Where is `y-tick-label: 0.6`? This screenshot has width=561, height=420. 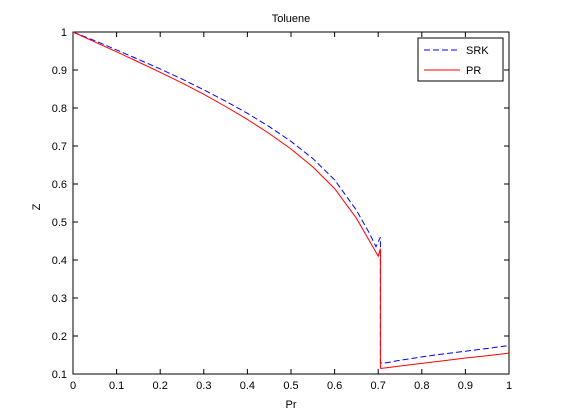
y-tick-label: 0.6 is located at coordinates (59, 185).